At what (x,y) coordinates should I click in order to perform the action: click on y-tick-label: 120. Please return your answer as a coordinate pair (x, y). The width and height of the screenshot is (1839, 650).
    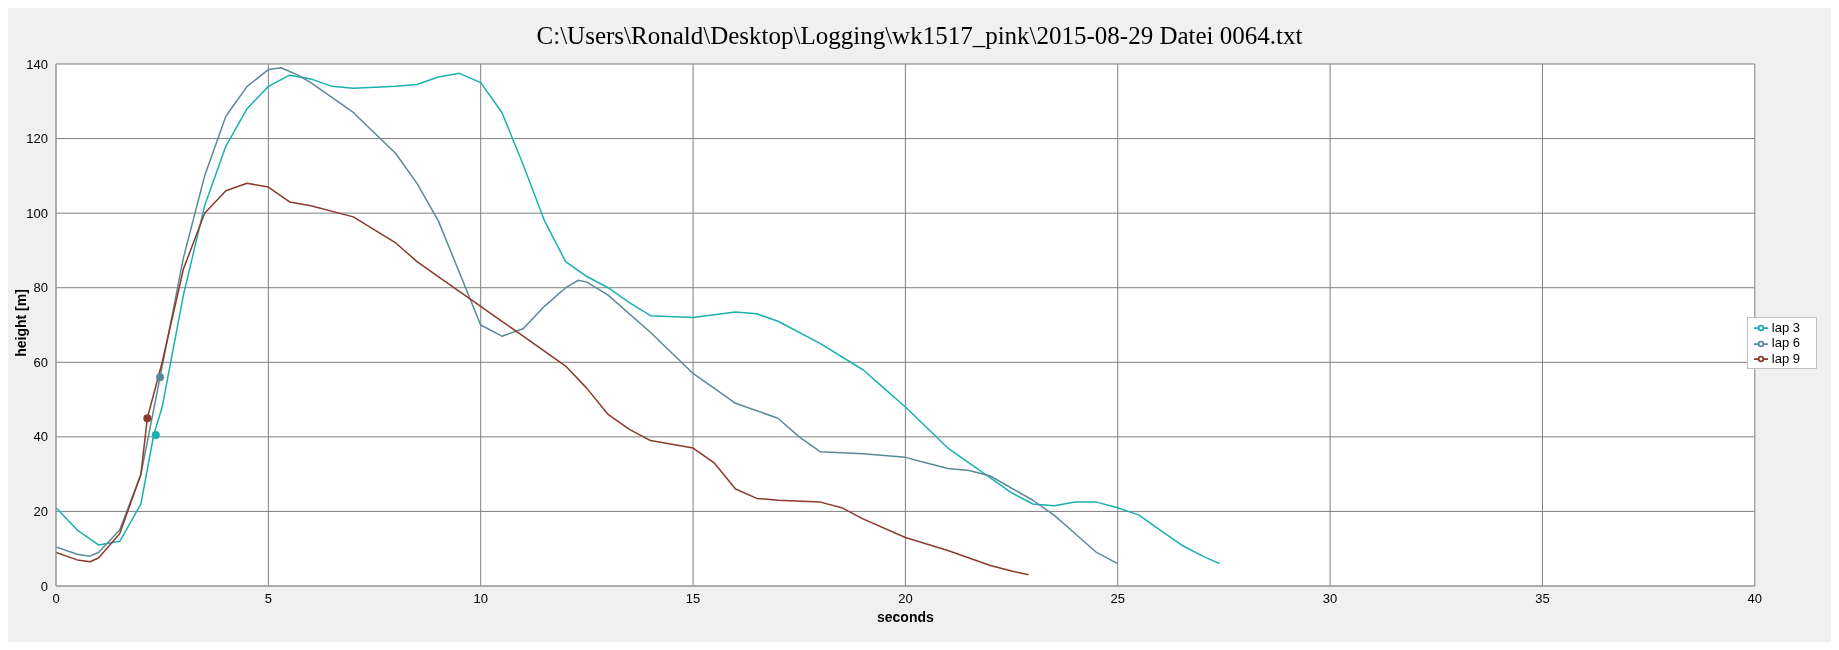
    Looking at the image, I should click on (37, 139).